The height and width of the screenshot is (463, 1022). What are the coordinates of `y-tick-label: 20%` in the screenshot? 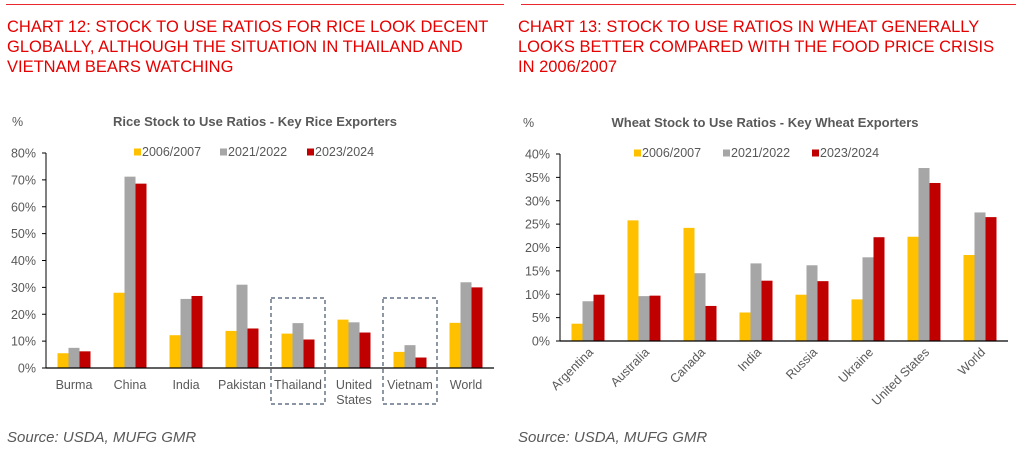 It's located at (23, 315).